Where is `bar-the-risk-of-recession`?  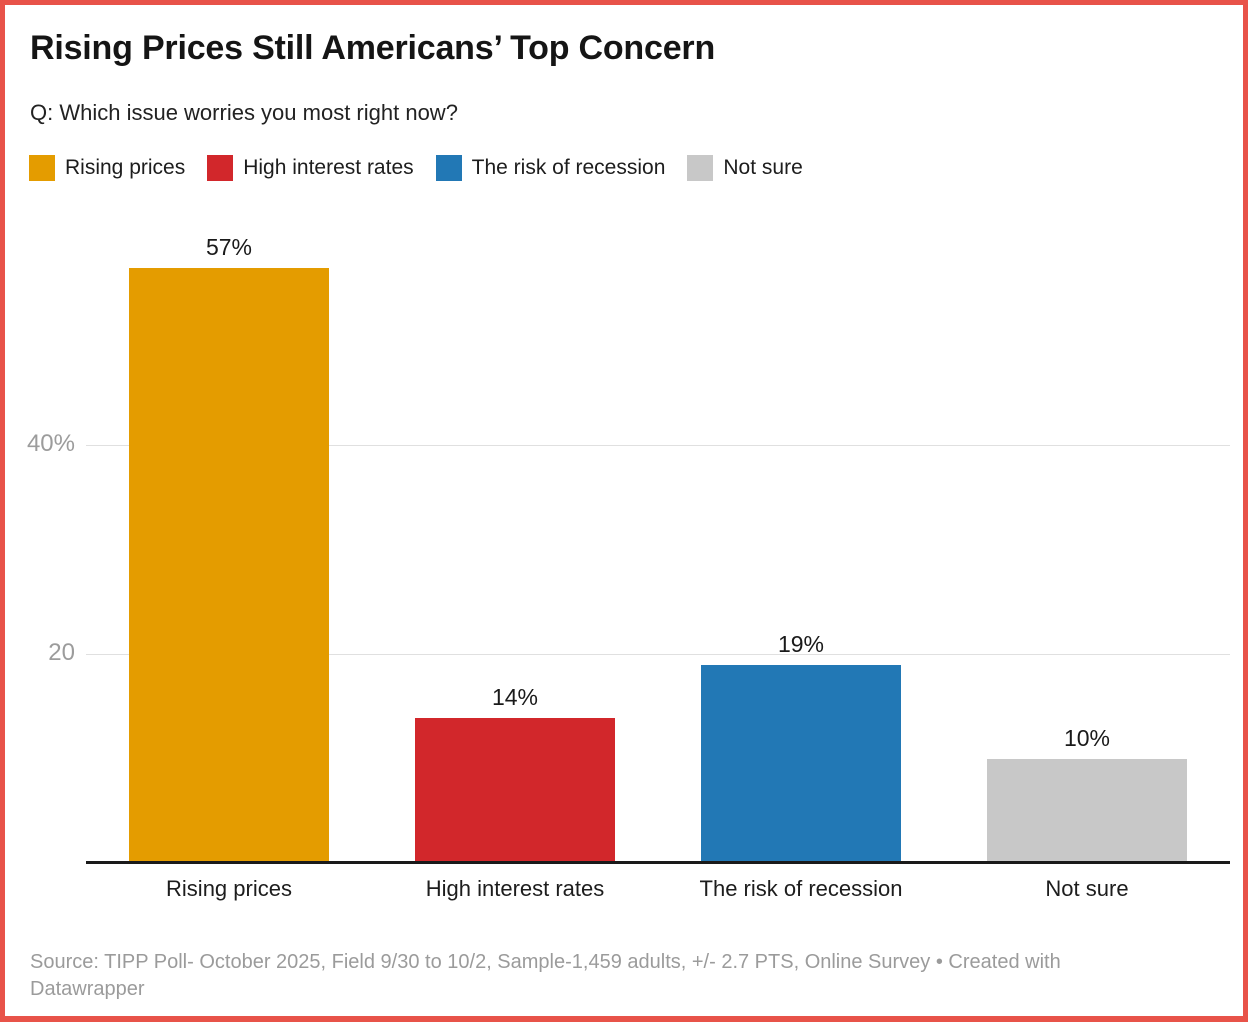
bar-the-risk-of-recession is located at coordinates (801, 764).